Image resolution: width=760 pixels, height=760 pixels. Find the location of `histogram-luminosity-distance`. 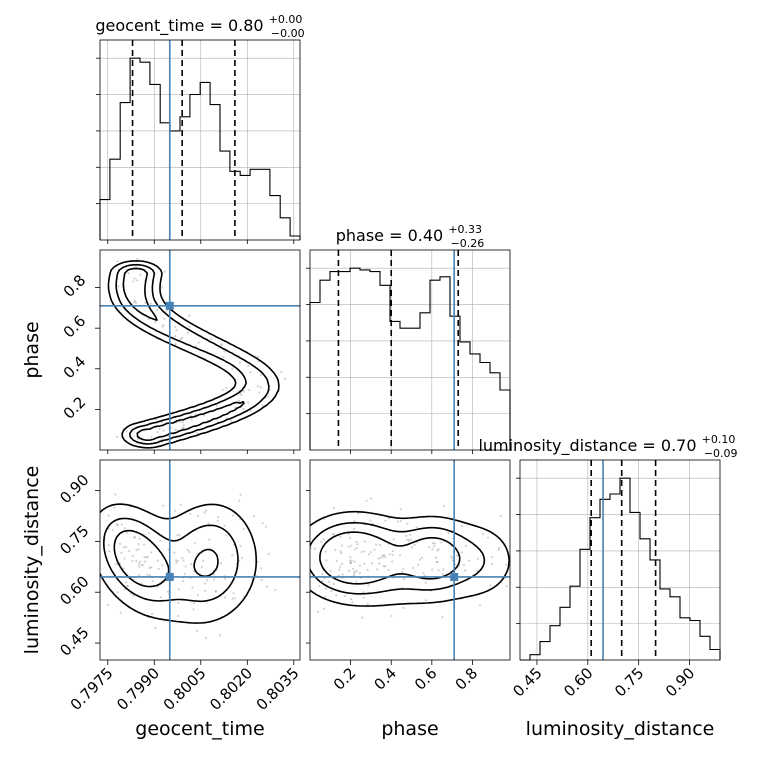

histogram-luminosity-distance is located at coordinates (618, 569).